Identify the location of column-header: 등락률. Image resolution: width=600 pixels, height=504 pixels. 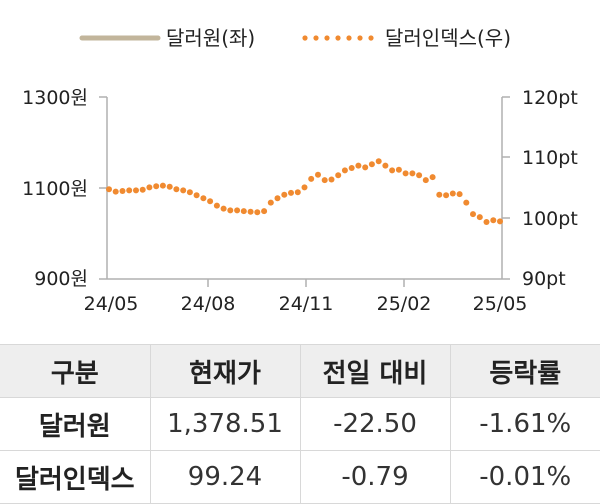
(524, 371).